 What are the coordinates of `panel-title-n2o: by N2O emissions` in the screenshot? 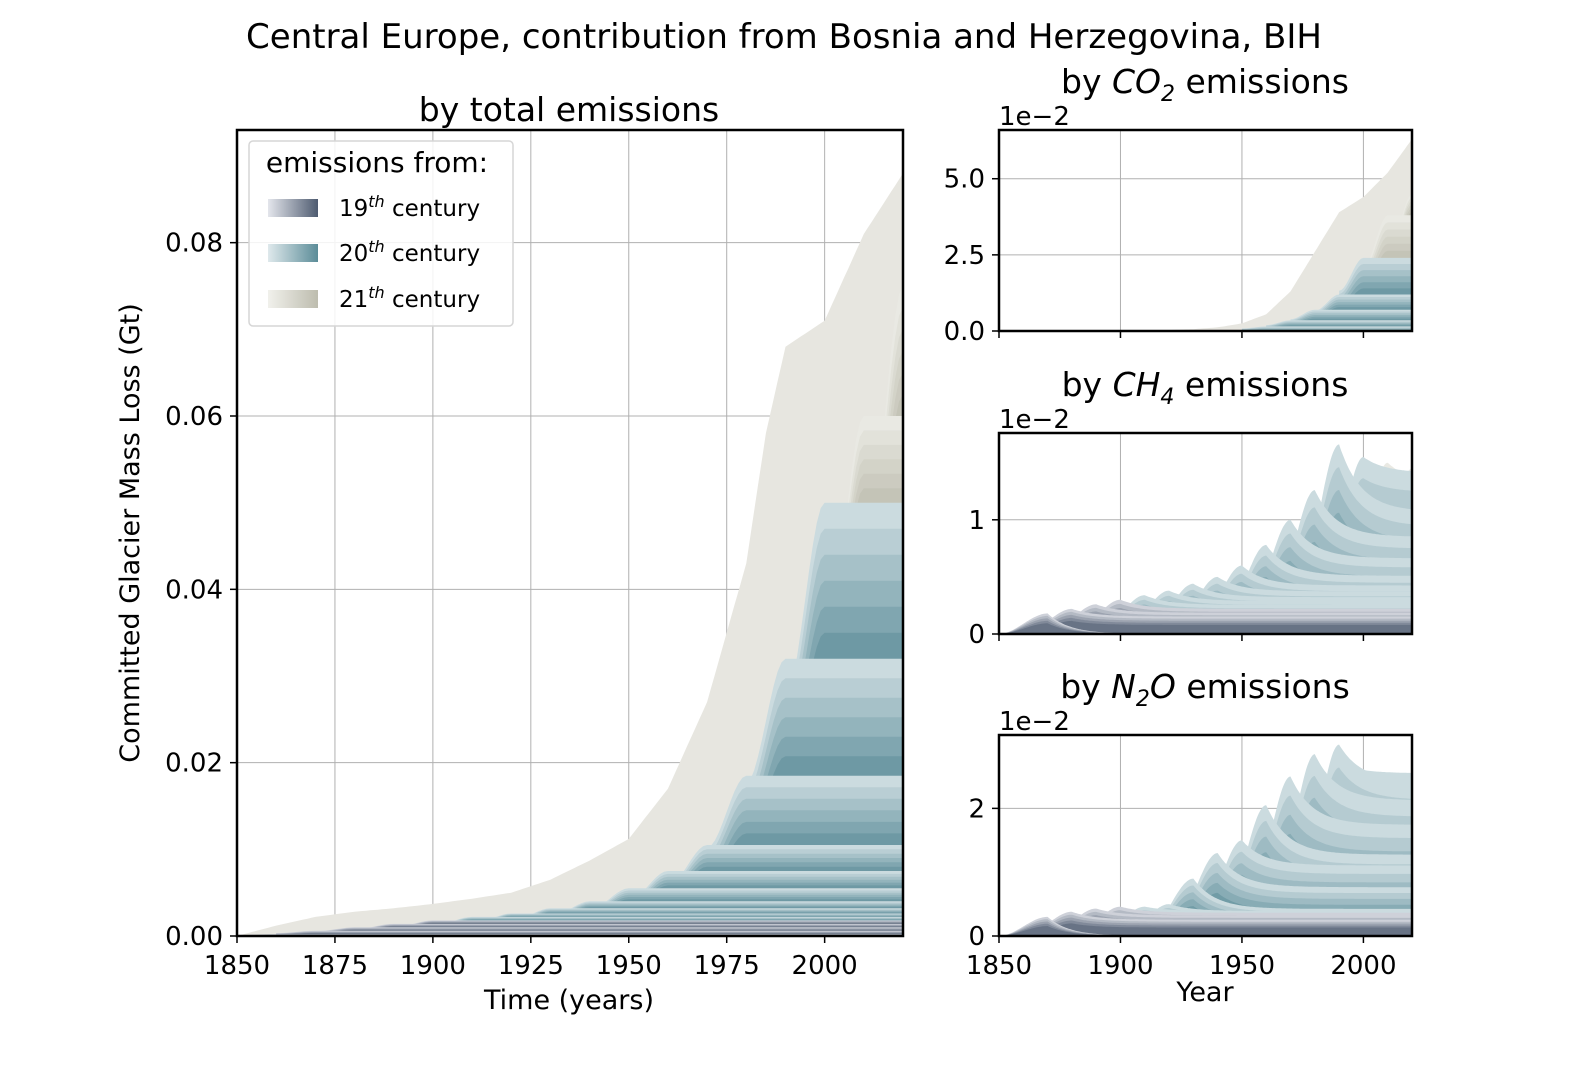 It's located at (1205, 689).